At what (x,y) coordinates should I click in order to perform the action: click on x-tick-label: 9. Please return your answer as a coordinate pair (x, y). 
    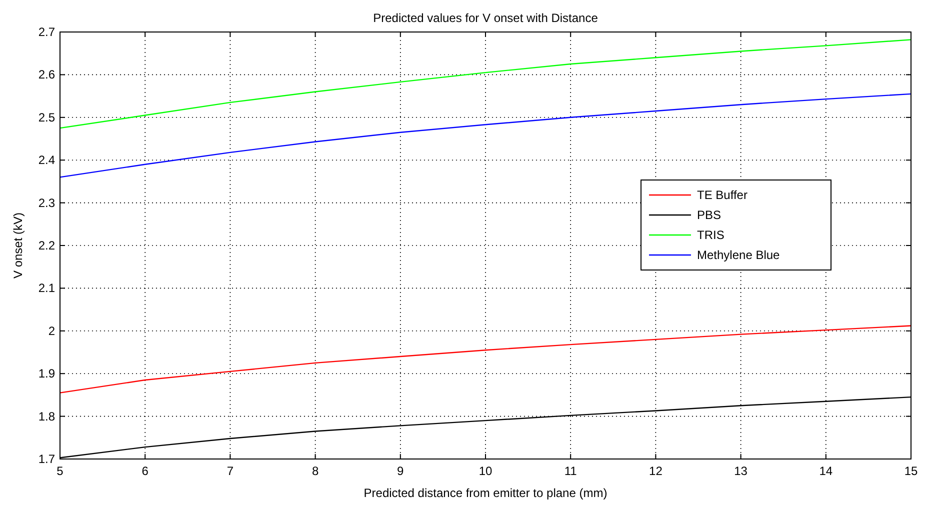
    Looking at the image, I should click on (400, 471).